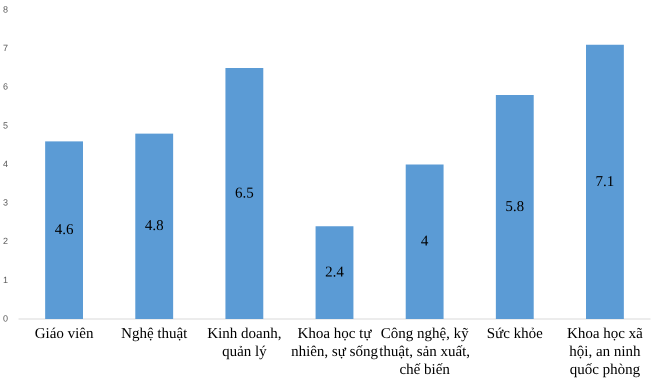 The width and height of the screenshot is (660, 385). Describe the element at coordinates (605, 352) in the screenshot. I see `x-tick-label: Khoa học xã hội, an ninh quốc phòng` at that location.